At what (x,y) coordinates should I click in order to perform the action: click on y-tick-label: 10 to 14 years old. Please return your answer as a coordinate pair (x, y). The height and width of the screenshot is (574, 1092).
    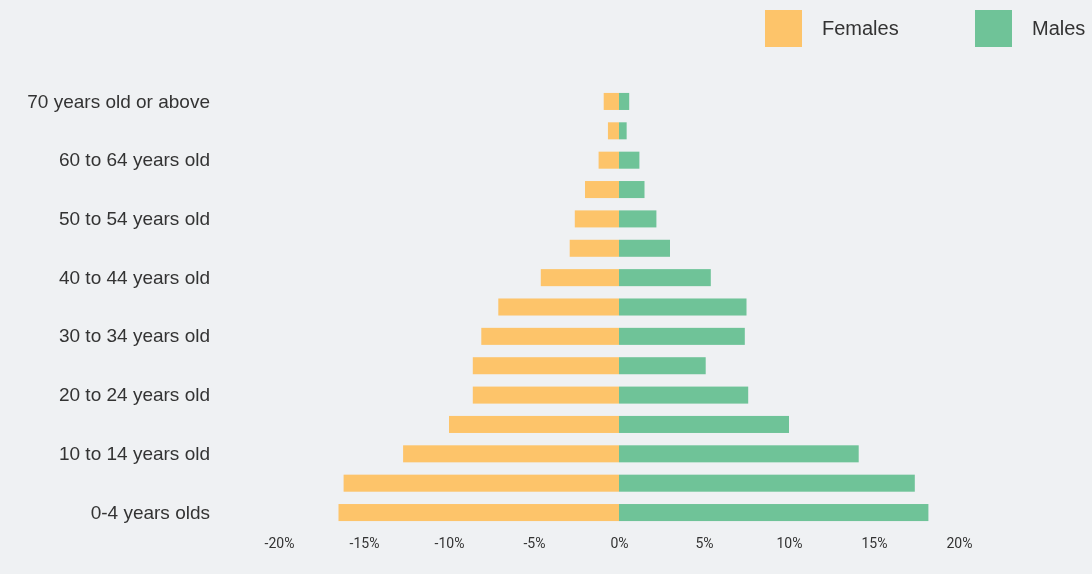
    Looking at the image, I should click on (134, 453).